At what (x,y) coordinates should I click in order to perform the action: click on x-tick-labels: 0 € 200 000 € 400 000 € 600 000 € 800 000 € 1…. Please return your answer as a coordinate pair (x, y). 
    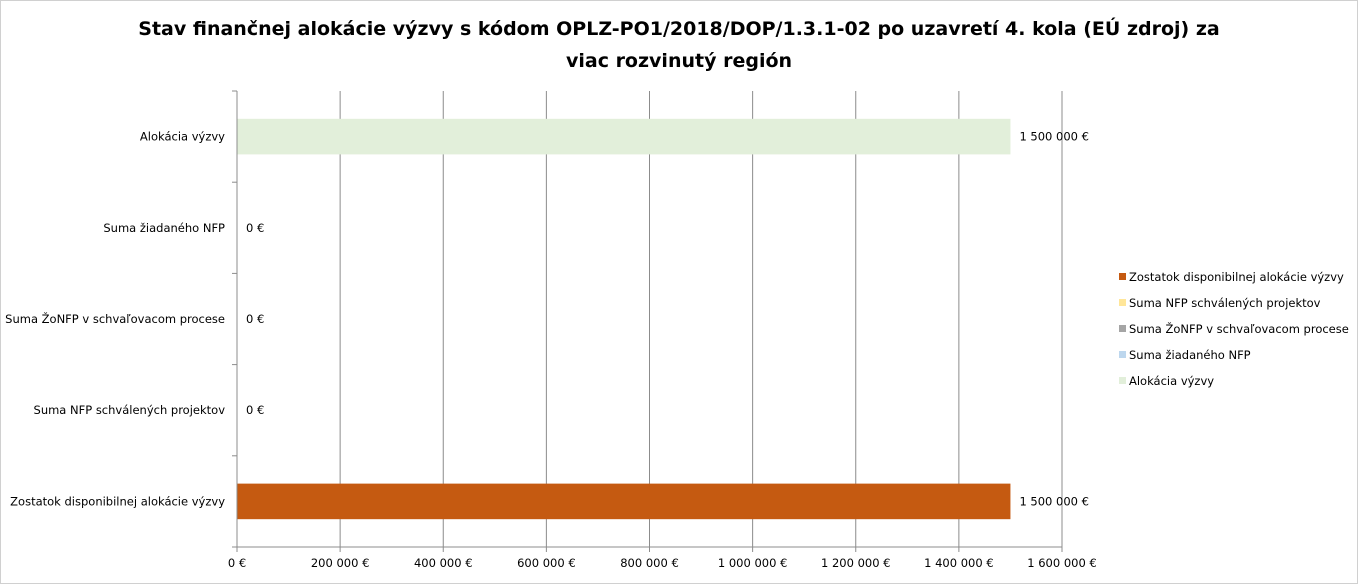
    Looking at the image, I should click on (662, 563).